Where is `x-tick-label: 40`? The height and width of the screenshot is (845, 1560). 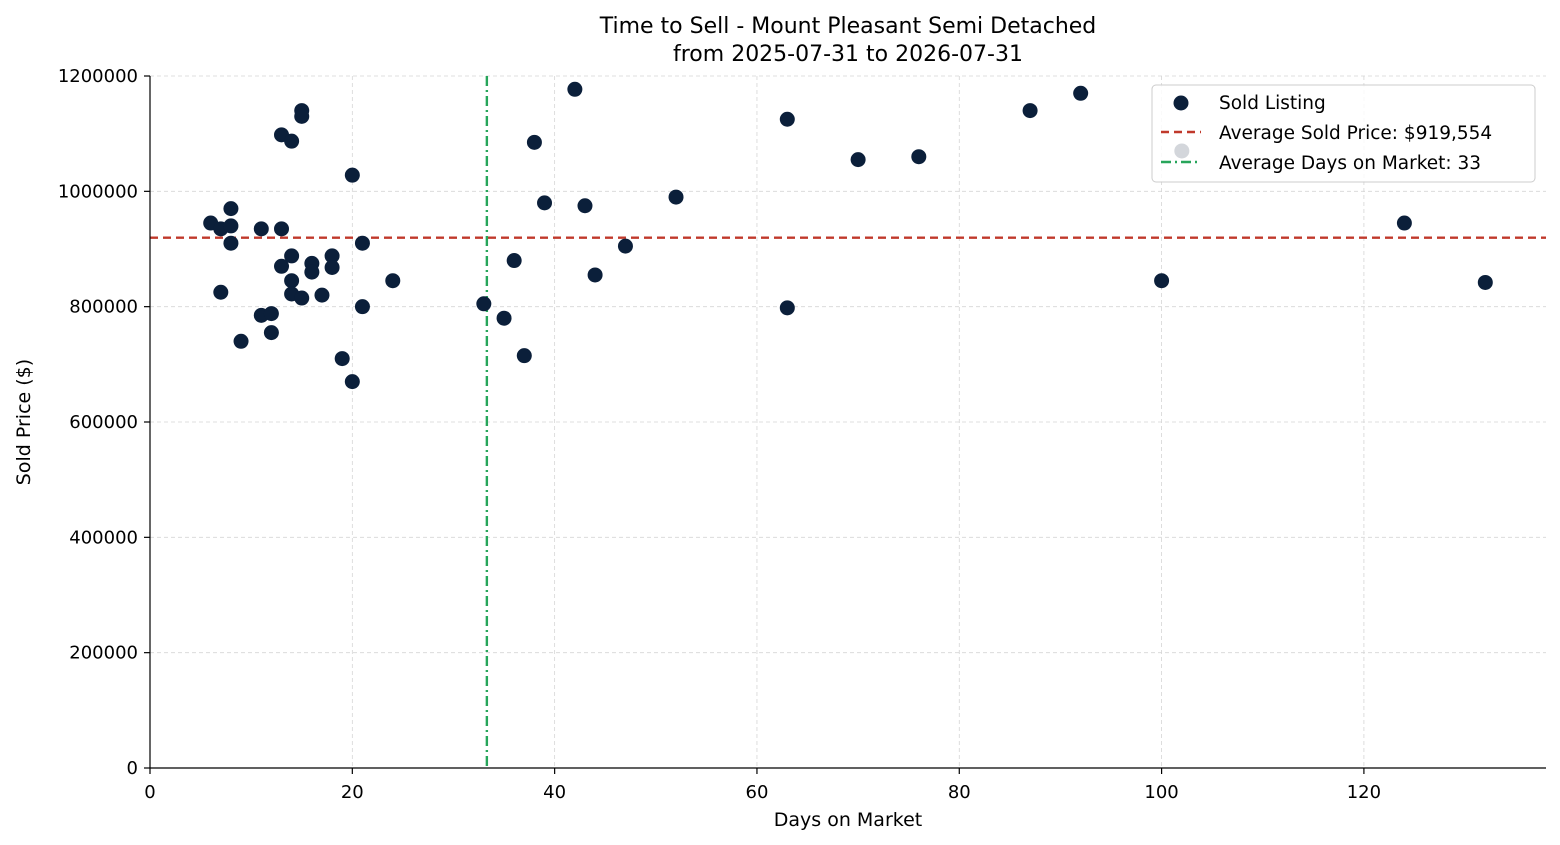 x-tick-label: 40 is located at coordinates (554, 792).